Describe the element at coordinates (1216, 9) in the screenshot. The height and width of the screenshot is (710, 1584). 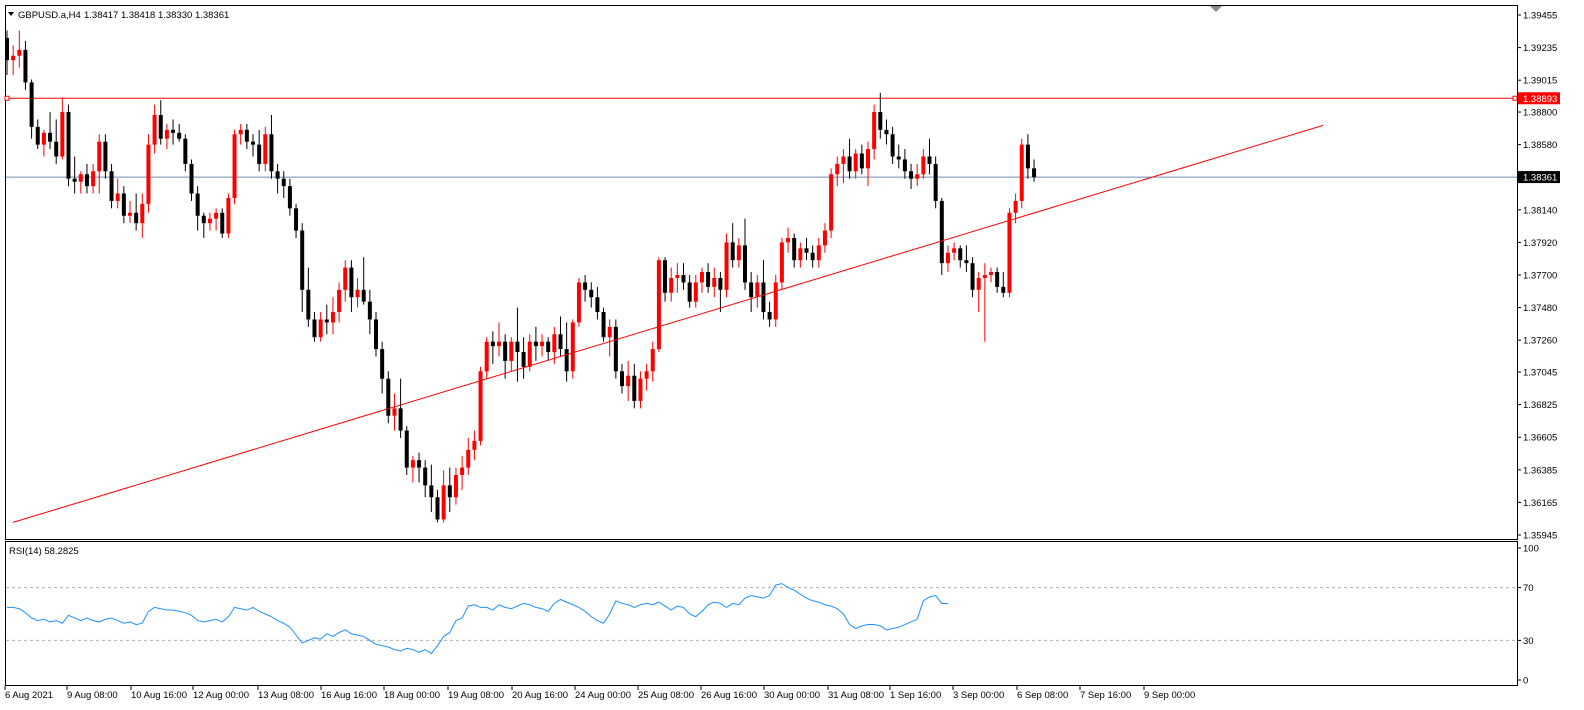
I see `chart-shift-marker-icon` at that location.